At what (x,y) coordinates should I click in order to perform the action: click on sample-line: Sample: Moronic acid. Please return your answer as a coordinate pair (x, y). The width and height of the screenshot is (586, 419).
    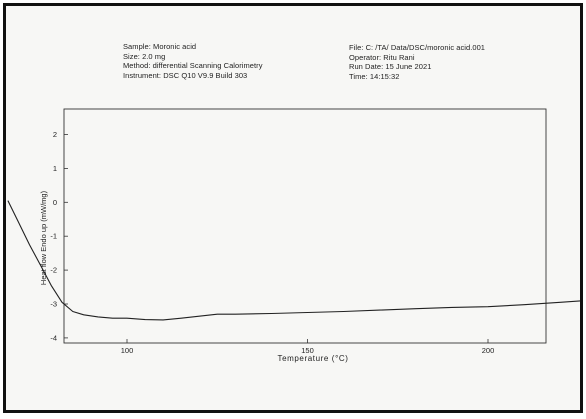
    Looking at the image, I should click on (160, 46).